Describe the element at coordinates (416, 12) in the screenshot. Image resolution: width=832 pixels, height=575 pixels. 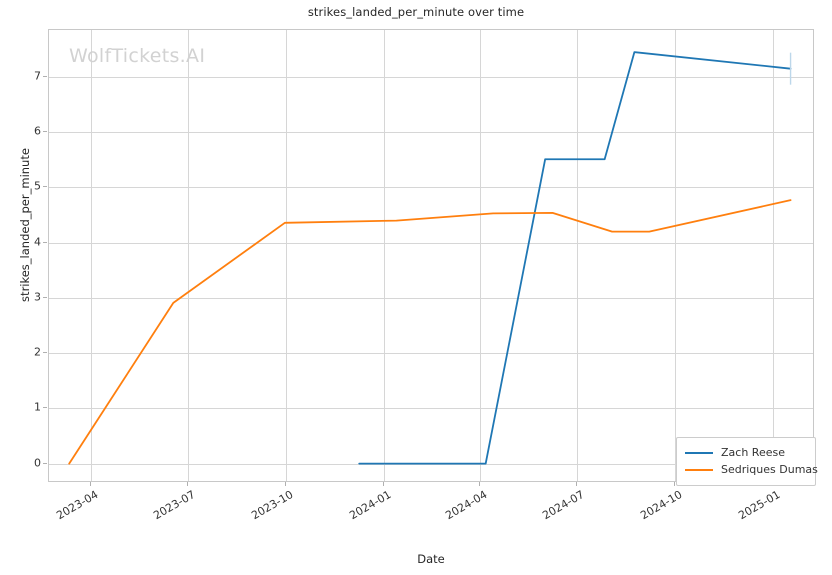
I see `chart-title: strikes_landed_per_minute over time` at that location.